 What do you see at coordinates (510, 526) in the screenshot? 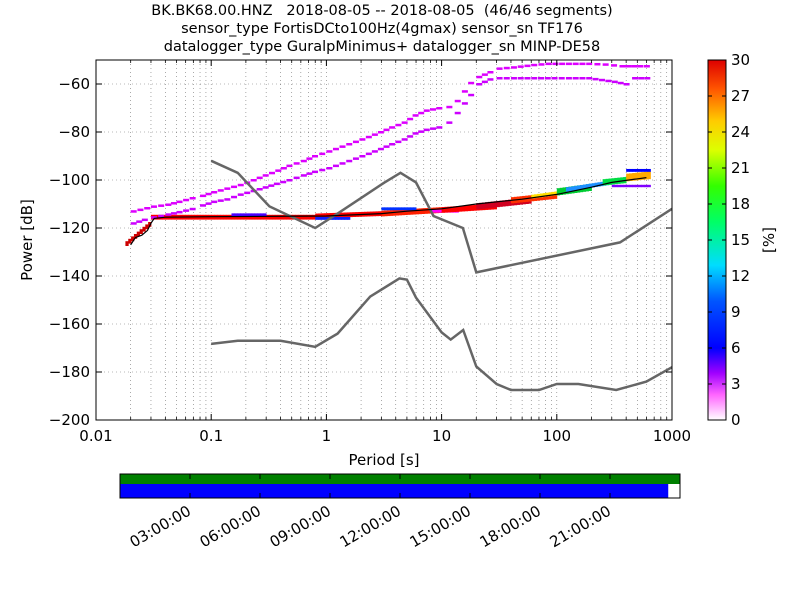
I see `timeline-tick-label: 18:00:00` at bounding box center [510, 526].